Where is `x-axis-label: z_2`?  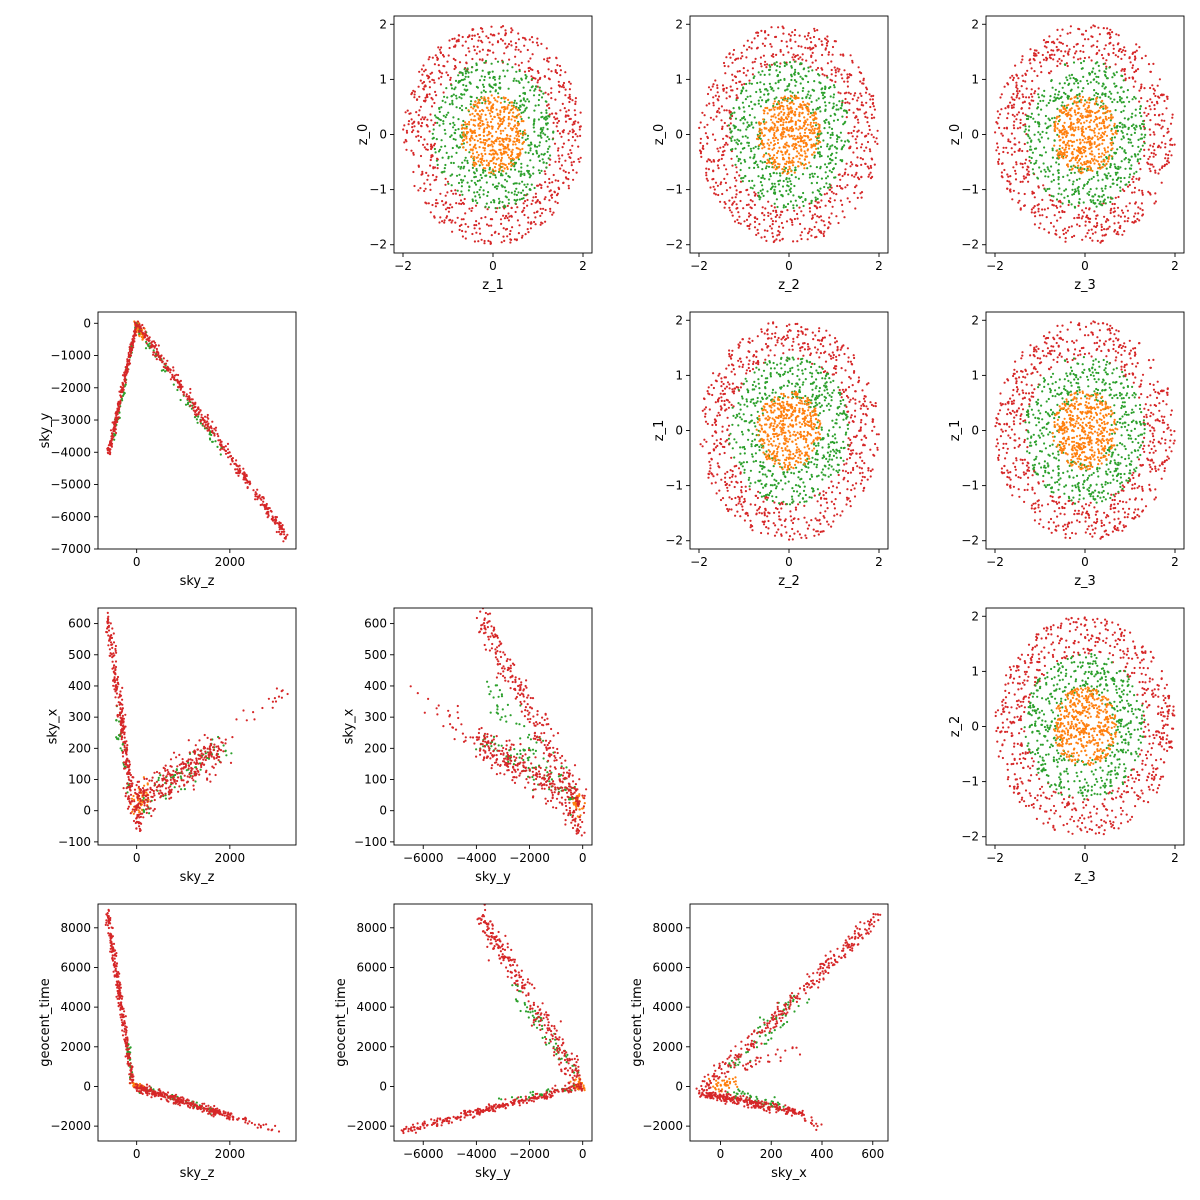 x-axis-label: z_2 is located at coordinates (789, 285).